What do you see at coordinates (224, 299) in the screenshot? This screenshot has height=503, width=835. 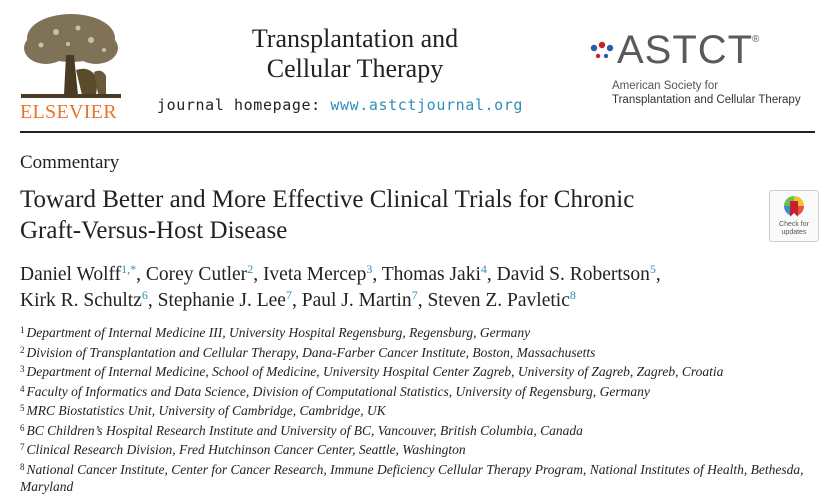 I see `author: Stephanie J. Lee7` at bounding box center [224, 299].